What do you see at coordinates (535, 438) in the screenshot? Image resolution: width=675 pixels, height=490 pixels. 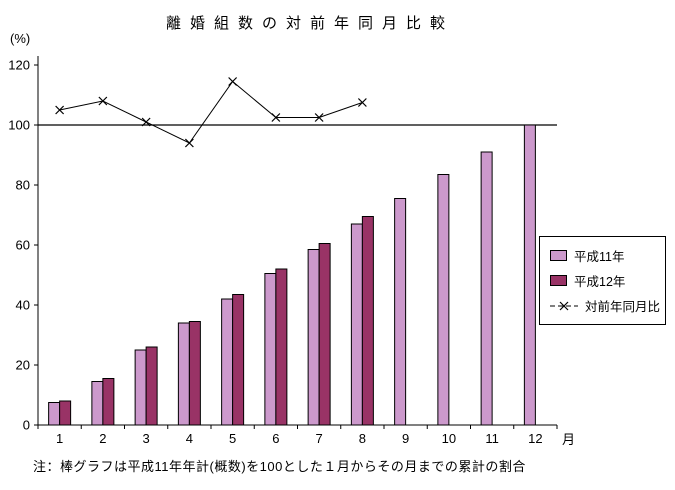 I see `svg-text: 12` at bounding box center [535, 438].